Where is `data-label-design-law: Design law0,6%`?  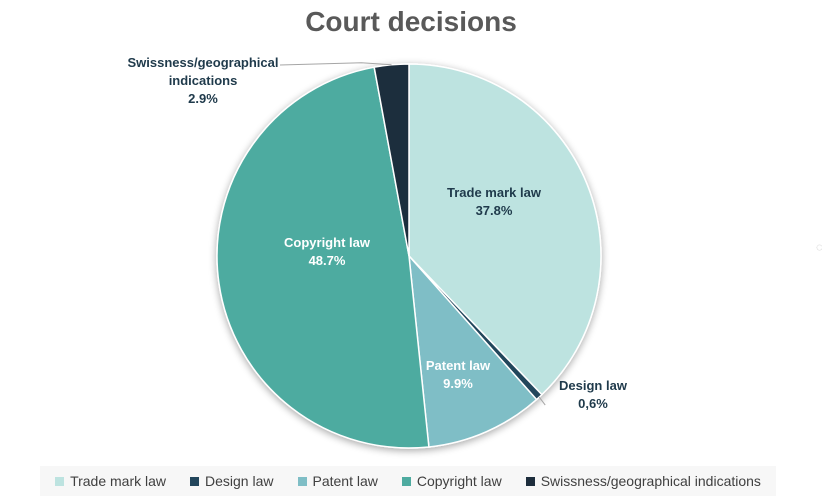 data-label-design-law: Design law0,6% is located at coordinates (593, 394).